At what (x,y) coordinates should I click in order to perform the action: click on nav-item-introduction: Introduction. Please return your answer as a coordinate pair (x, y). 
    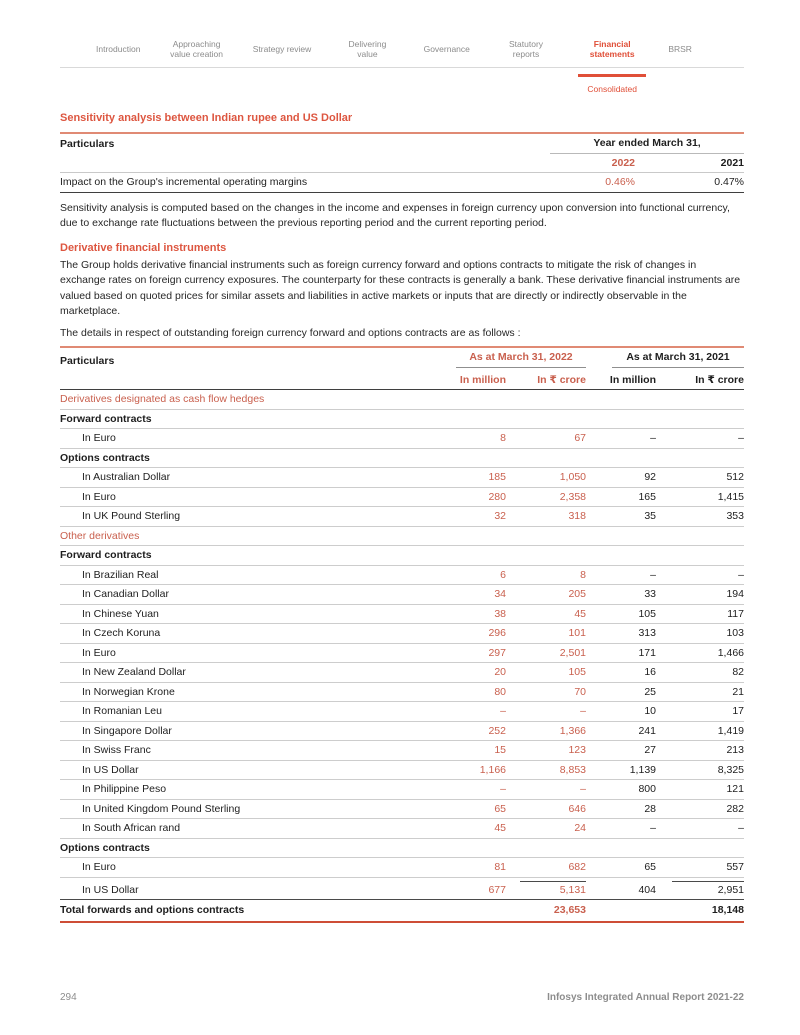
    Looking at the image, I should click on (118, 49).